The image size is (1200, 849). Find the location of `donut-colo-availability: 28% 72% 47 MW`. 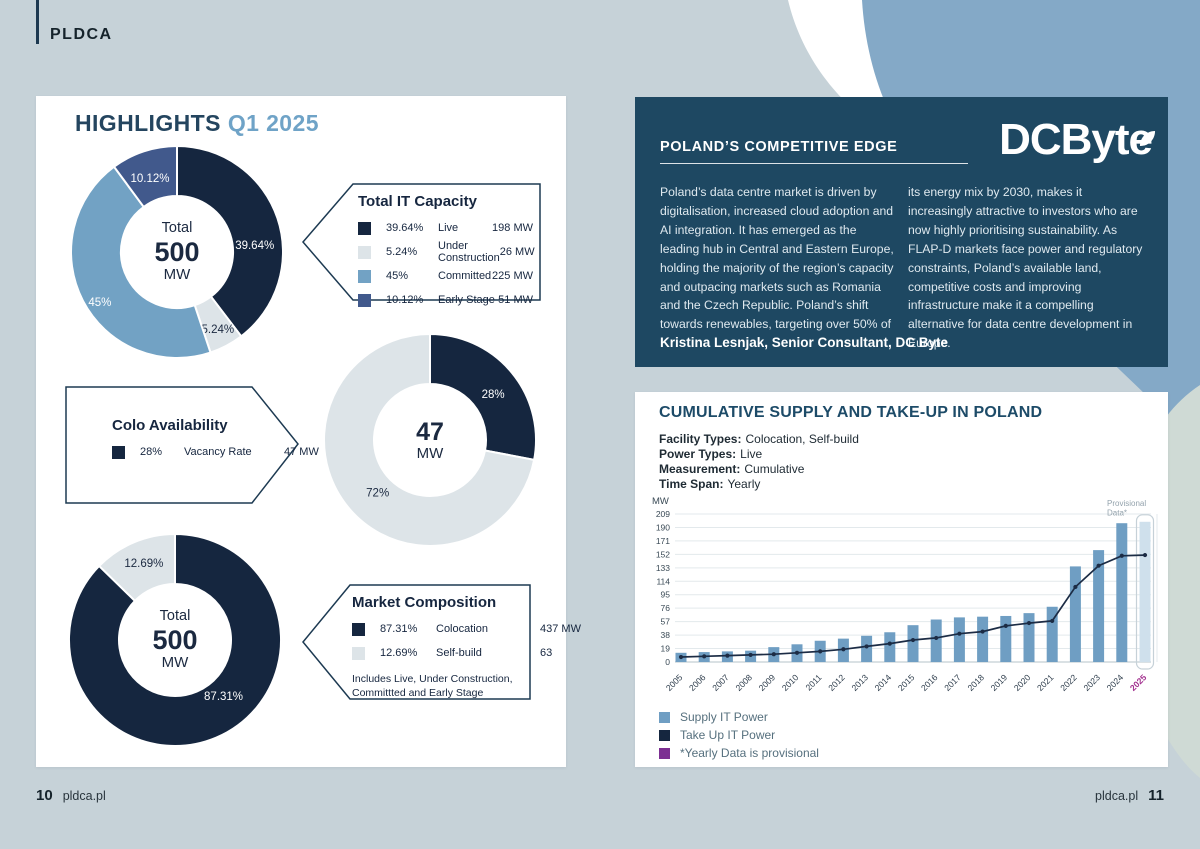

donut-colo-availability: 28% 72% 47 MW is located at coordinates (430, 440).